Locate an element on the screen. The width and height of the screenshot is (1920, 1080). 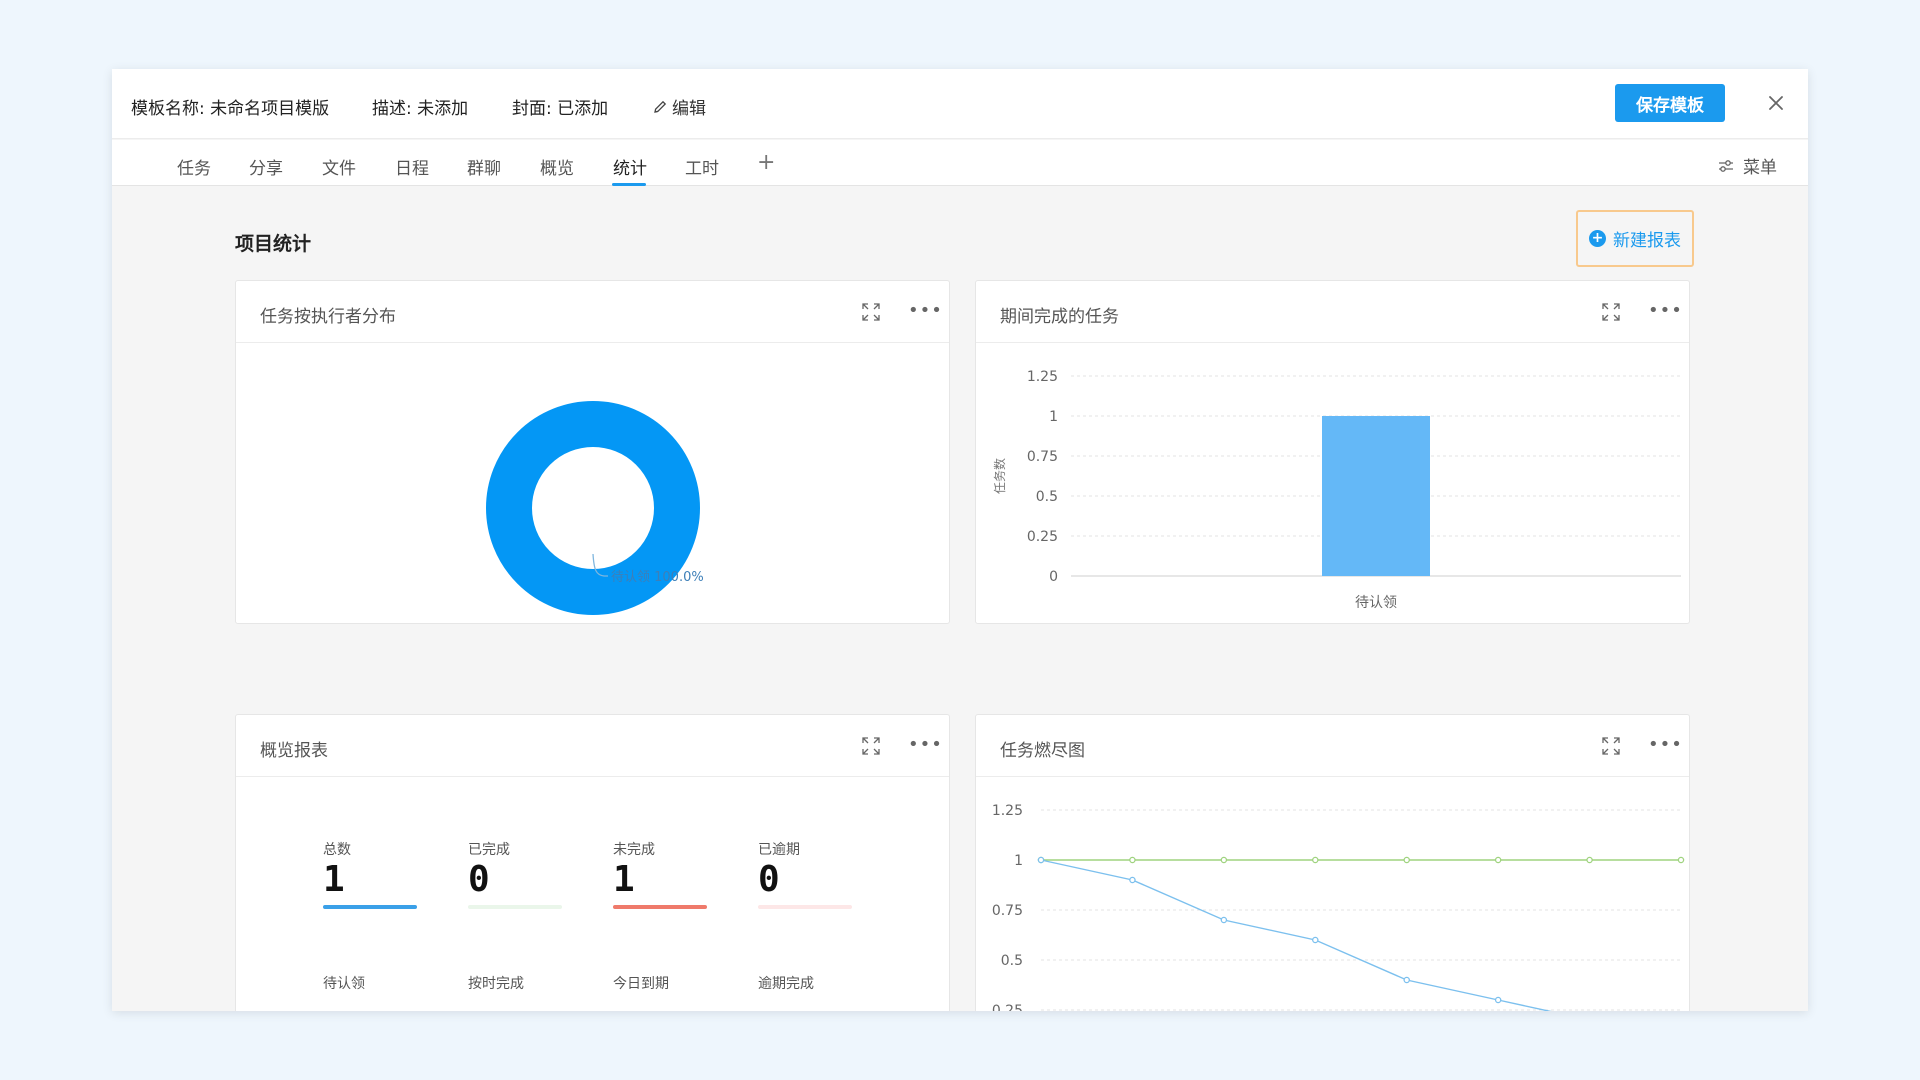
card-title: 期间完成的任务 is located at coordinates (1059, 317).